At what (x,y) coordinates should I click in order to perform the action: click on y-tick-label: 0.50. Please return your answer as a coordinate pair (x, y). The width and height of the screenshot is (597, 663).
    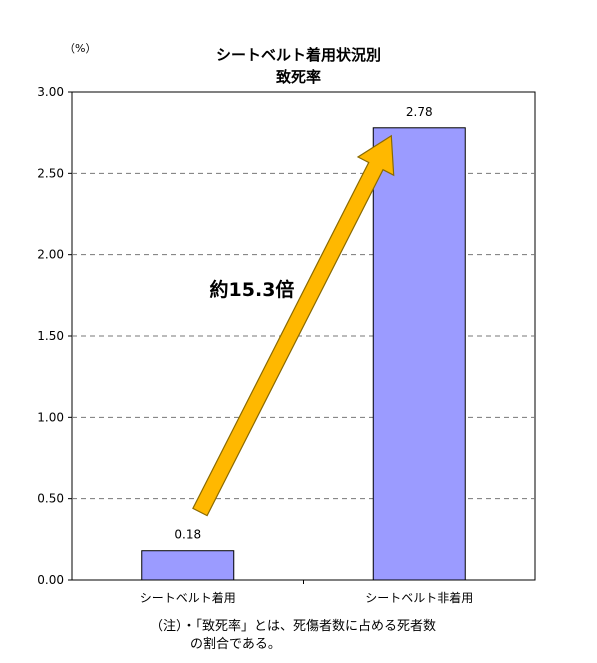
    Looking at the image, I should click on (50, 499).